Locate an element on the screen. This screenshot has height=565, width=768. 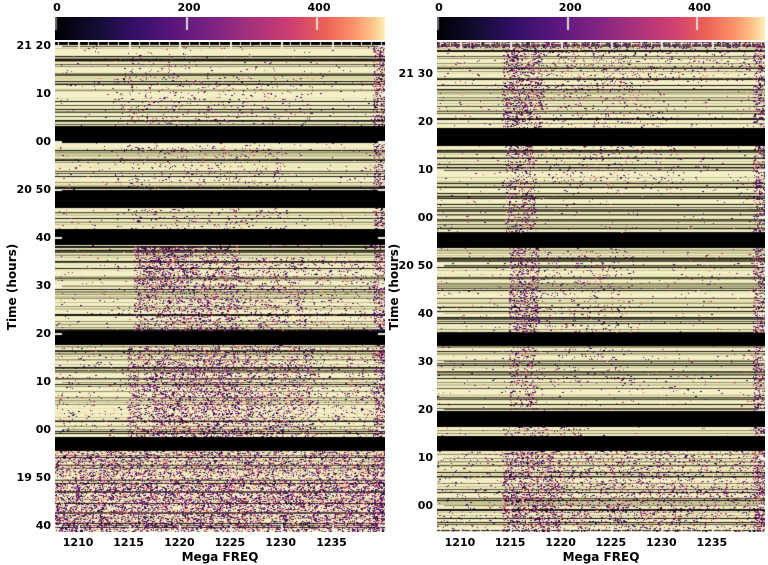
y-tick-label: 19 50 is located at coordinates (33, 478).